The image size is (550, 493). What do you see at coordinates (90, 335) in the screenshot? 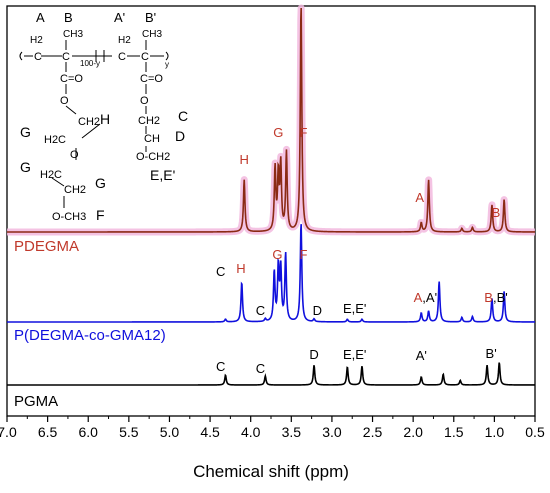
I see `series-label-copolymer: P(DEGMA-co-GMA12)` at bounding box center [90, 335].